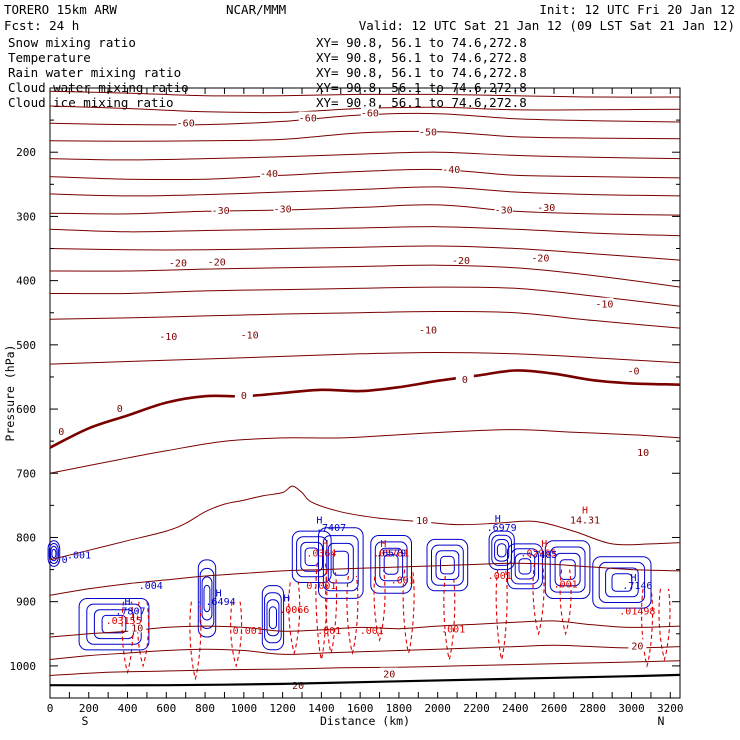 The image size is (740, 740). I want to click on temperature-contour-label: -50, so click(428, 133).